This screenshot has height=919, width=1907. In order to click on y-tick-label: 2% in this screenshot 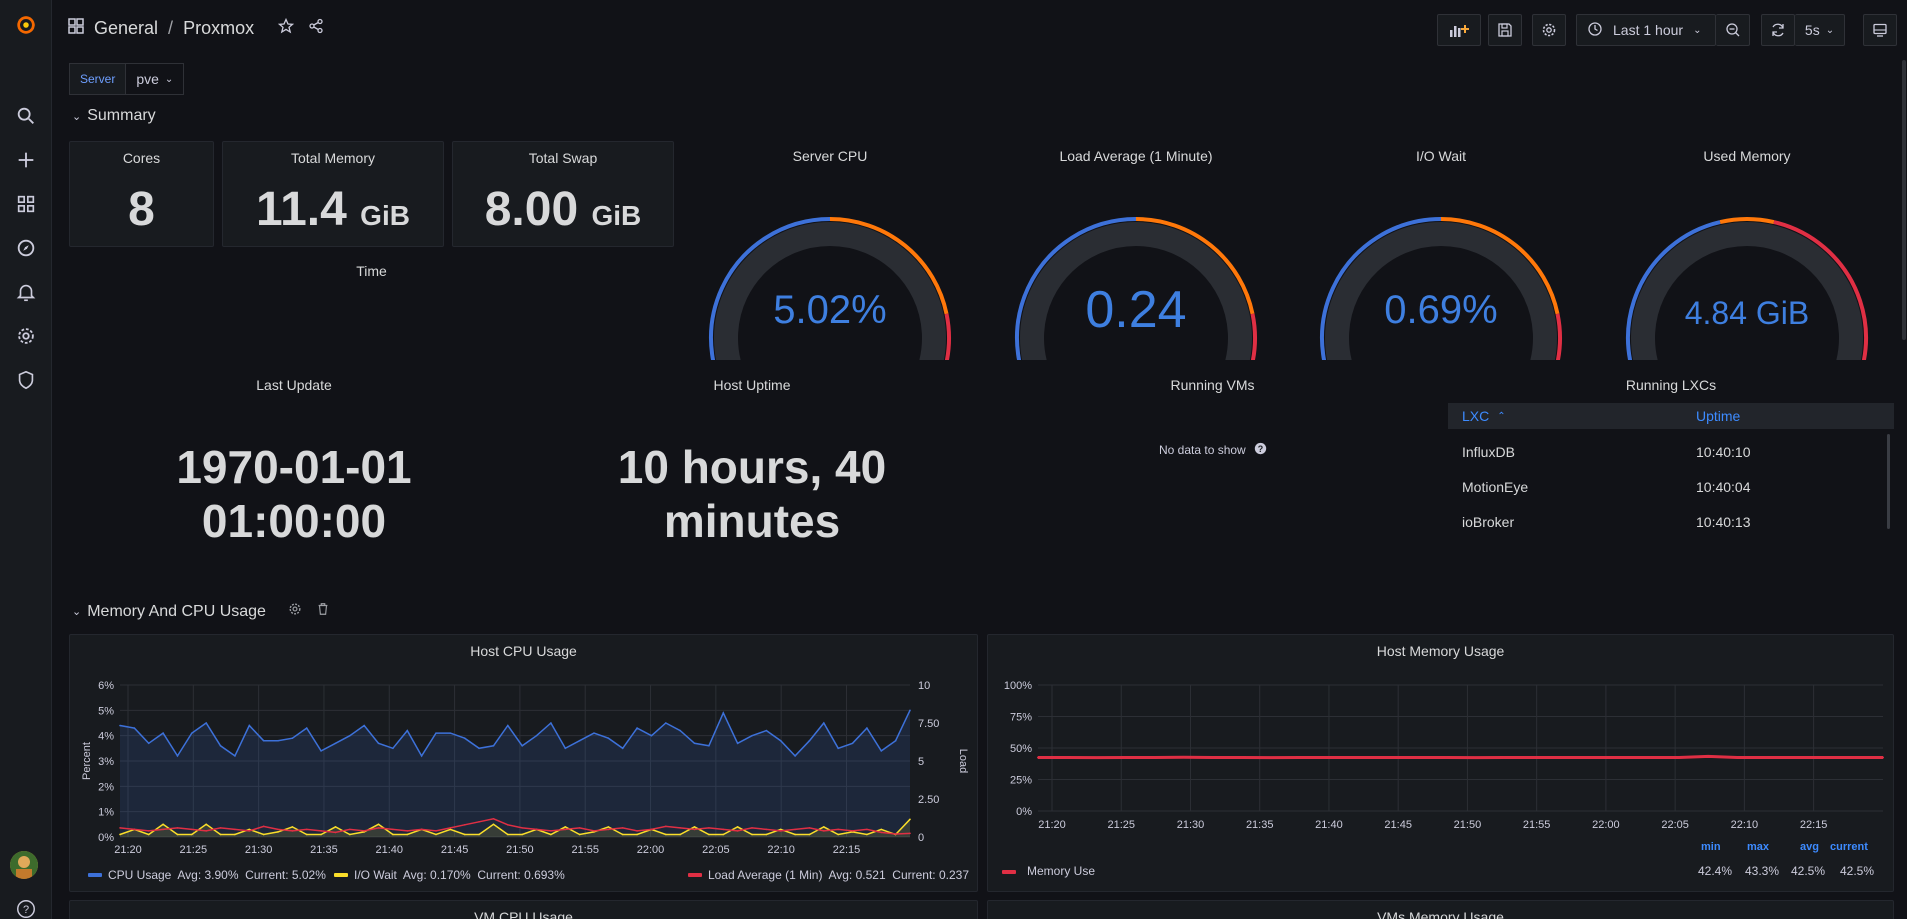, I will do `click(106, 787)`.